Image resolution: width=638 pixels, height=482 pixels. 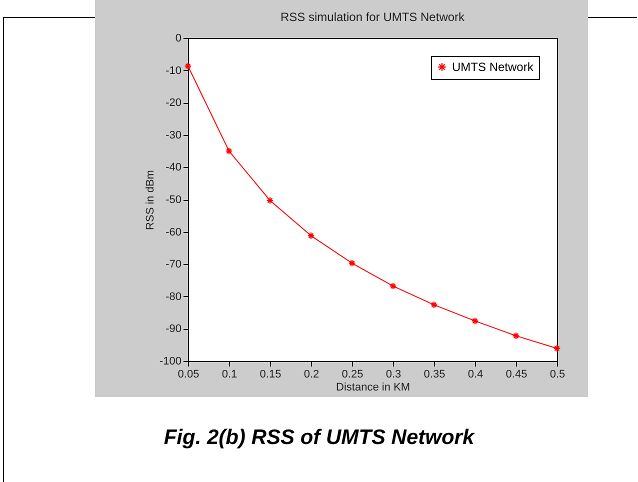 I want to click on x-tick-label: 0.45, so click(x=517, y=374).